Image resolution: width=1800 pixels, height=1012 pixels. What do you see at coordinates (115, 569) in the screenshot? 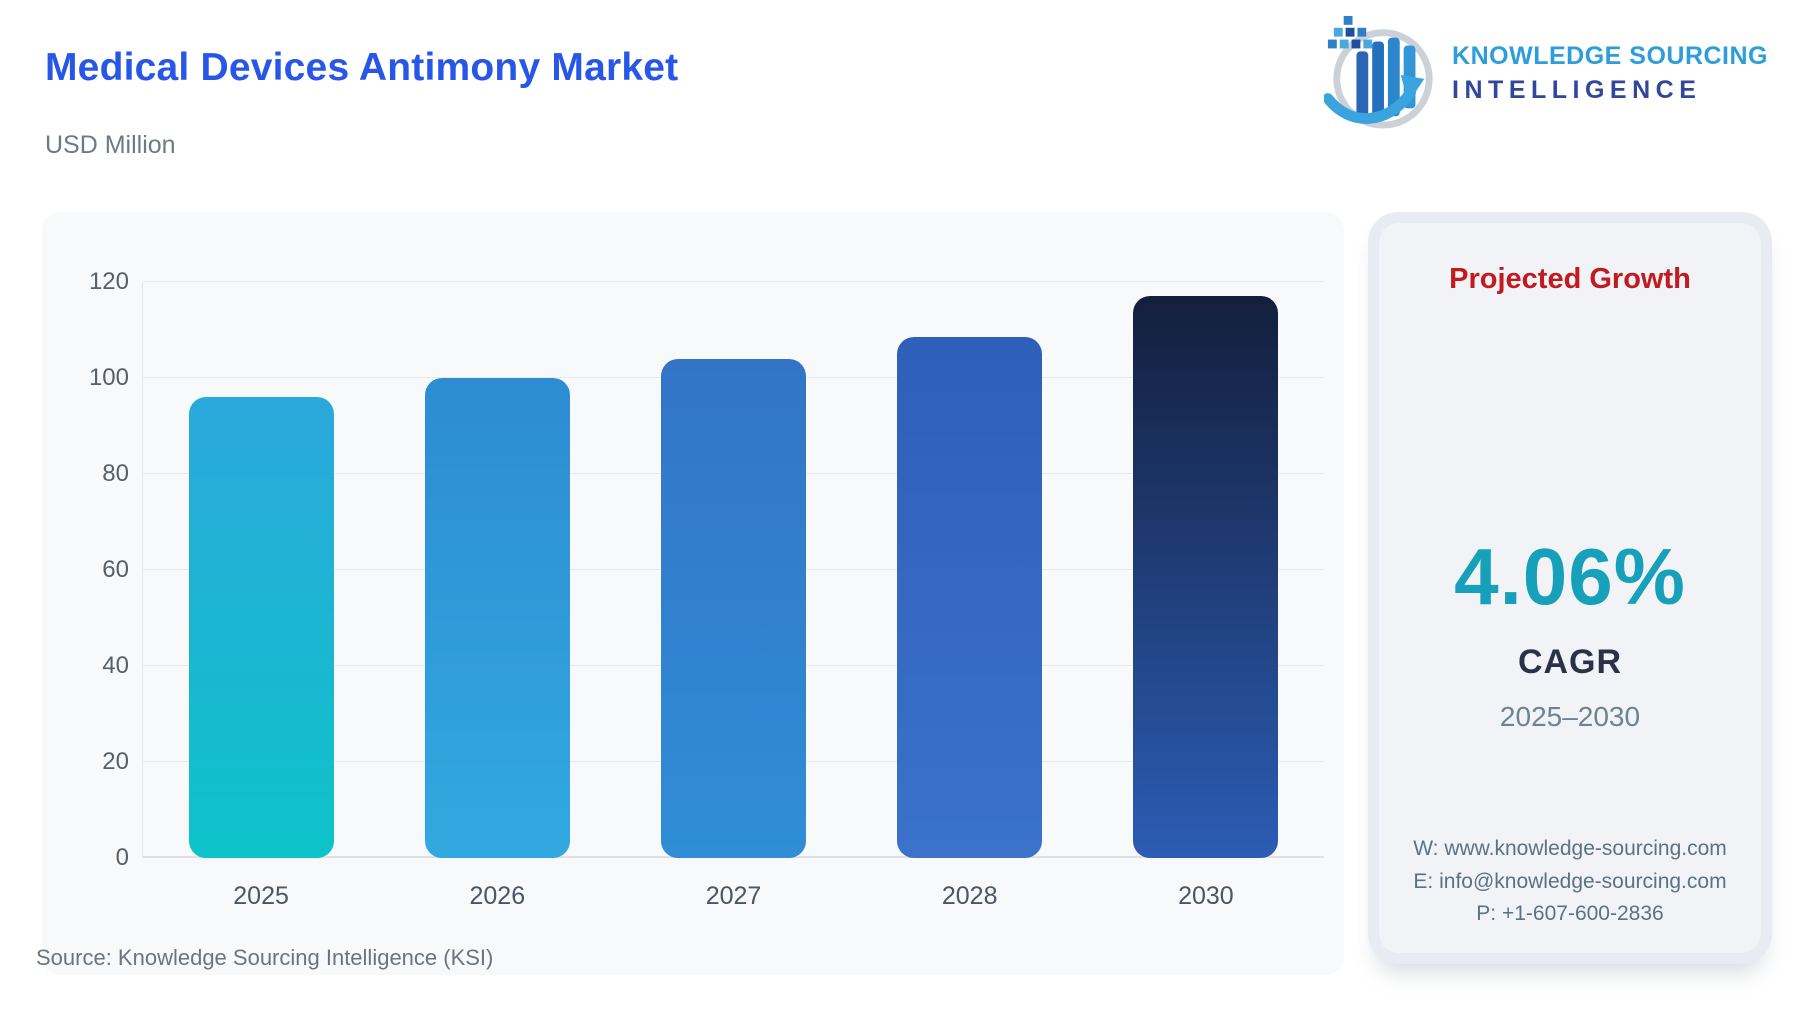
I see `y-axis-tick-60: 60` at bounding box center [115, 569].